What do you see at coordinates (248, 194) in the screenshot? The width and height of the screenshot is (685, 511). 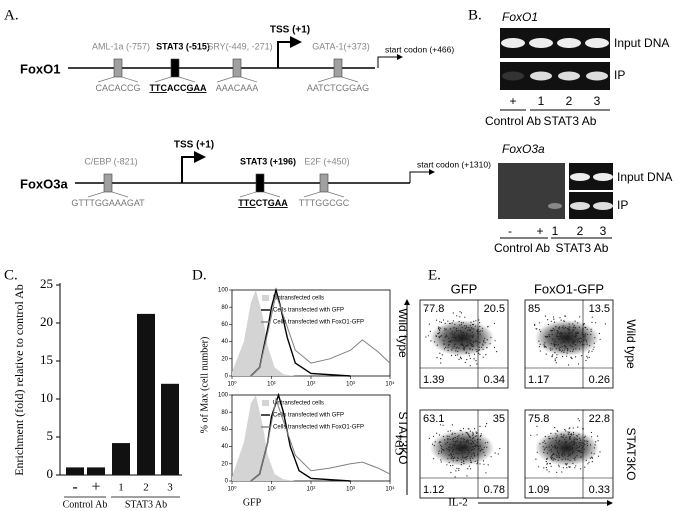 I see `fan-line` at bounding box center [248, 194].